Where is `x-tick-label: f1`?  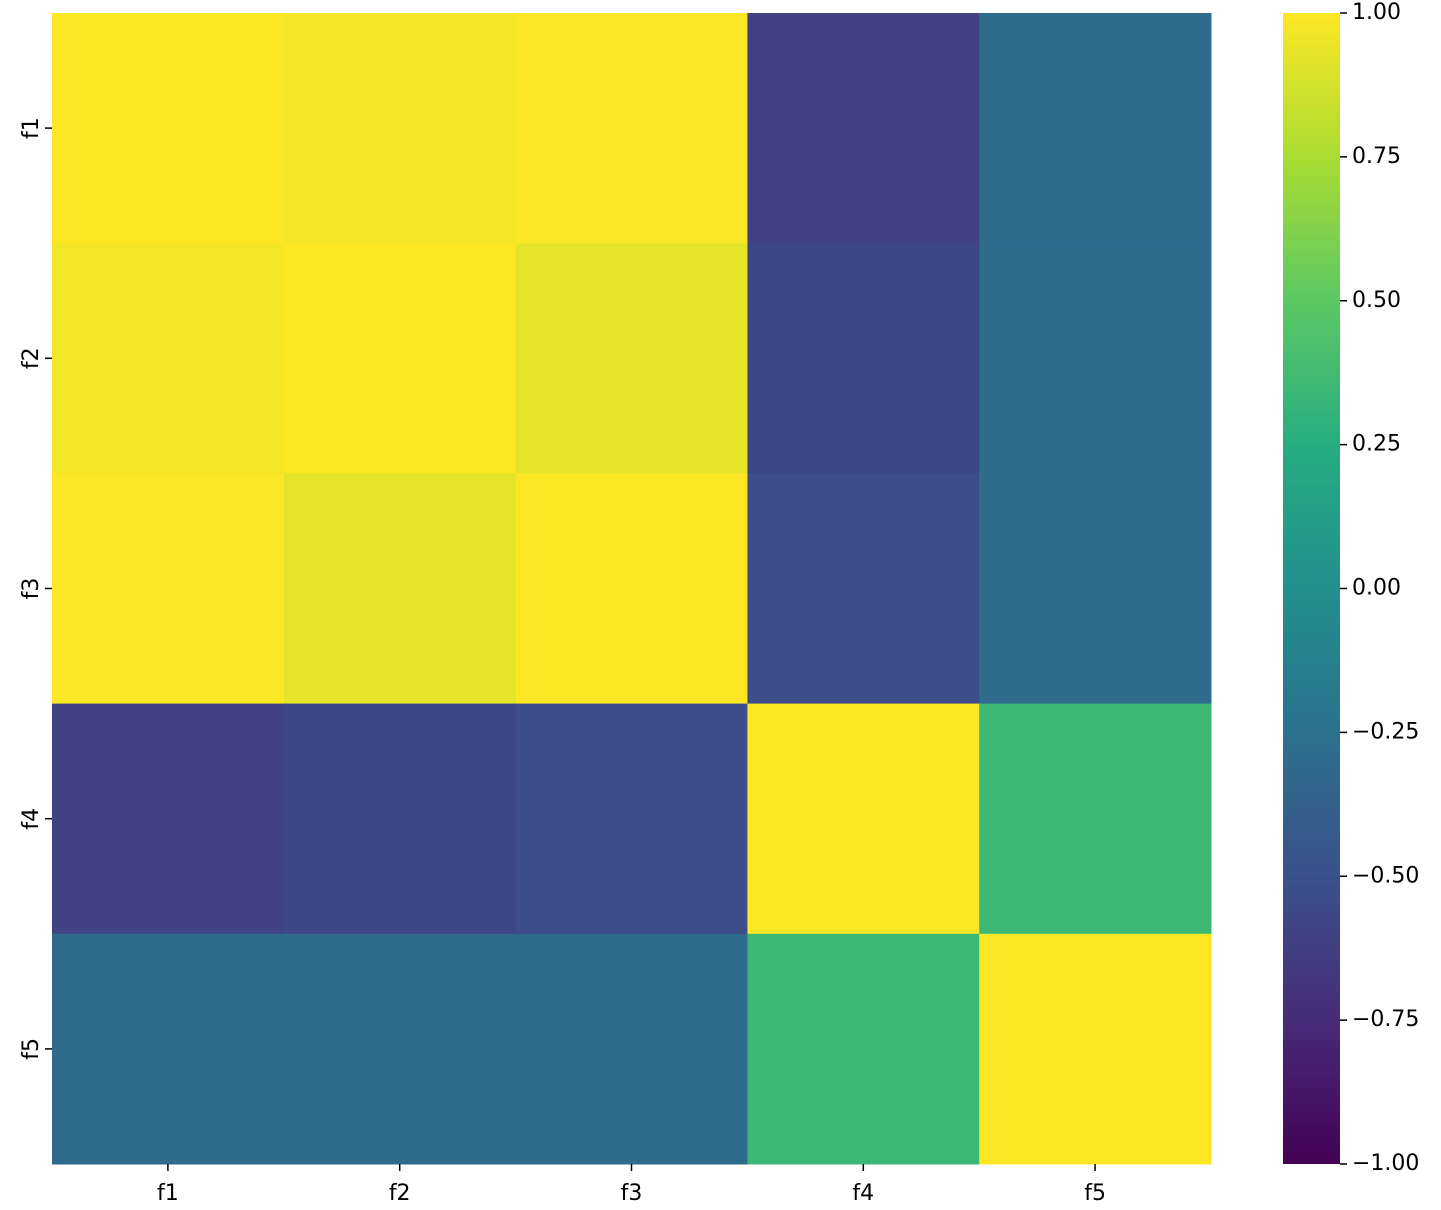
x-tick-label: f1 is located at coordinates (168, 1193).